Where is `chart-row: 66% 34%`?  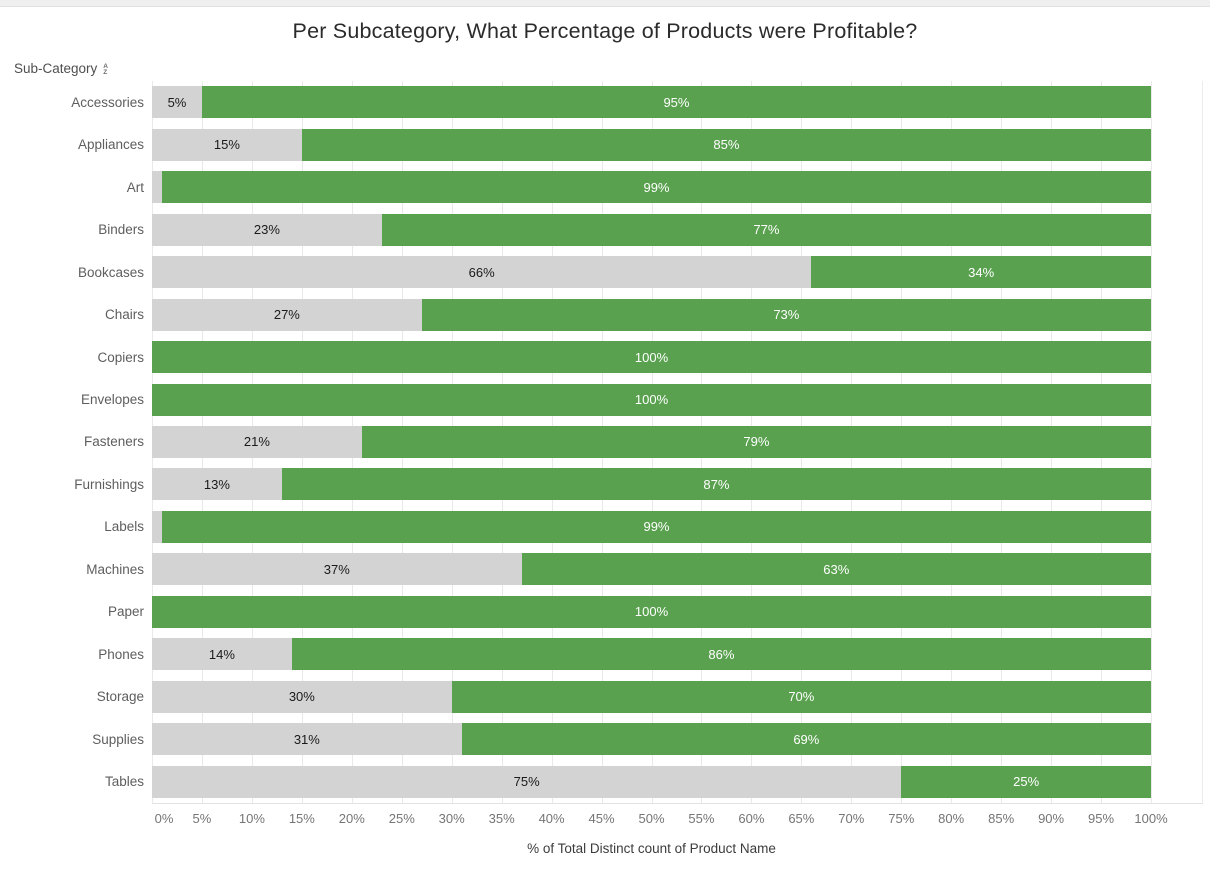
chart-row: 66% 34% is located at coordinates (677, 272).